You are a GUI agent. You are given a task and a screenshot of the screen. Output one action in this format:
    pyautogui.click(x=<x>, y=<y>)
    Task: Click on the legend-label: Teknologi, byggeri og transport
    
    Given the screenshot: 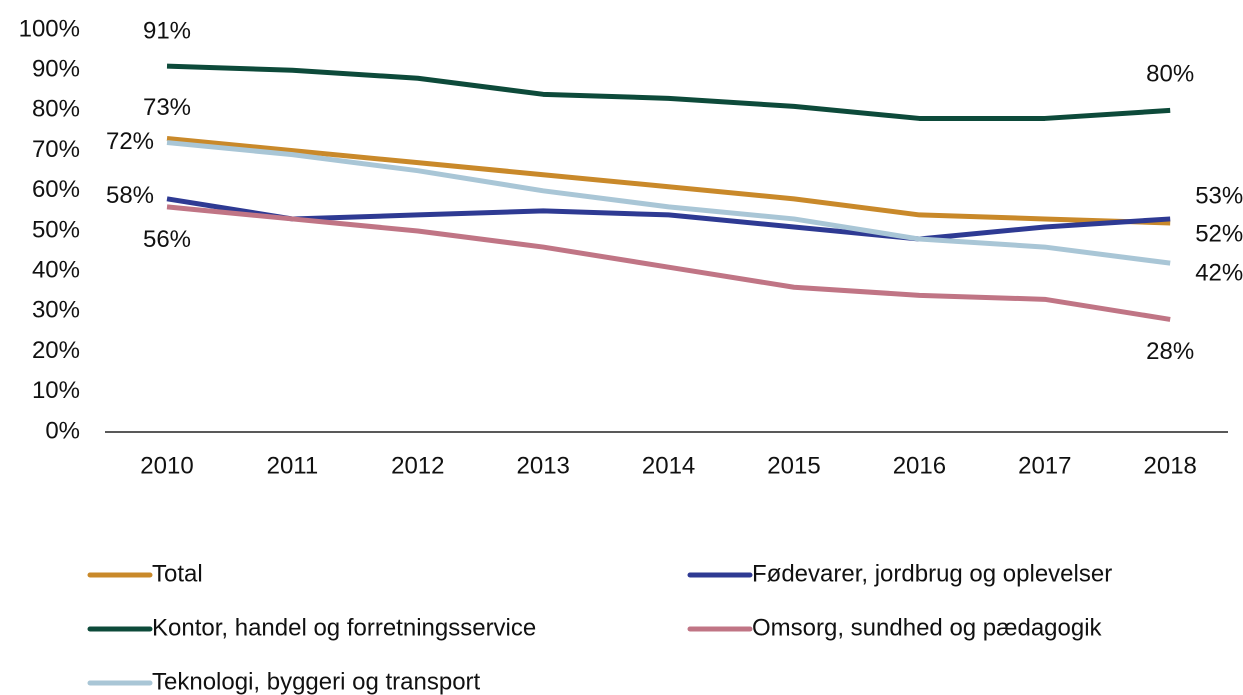 What is the action you would take?
    pyautogui.click(x=316, y=681)
    